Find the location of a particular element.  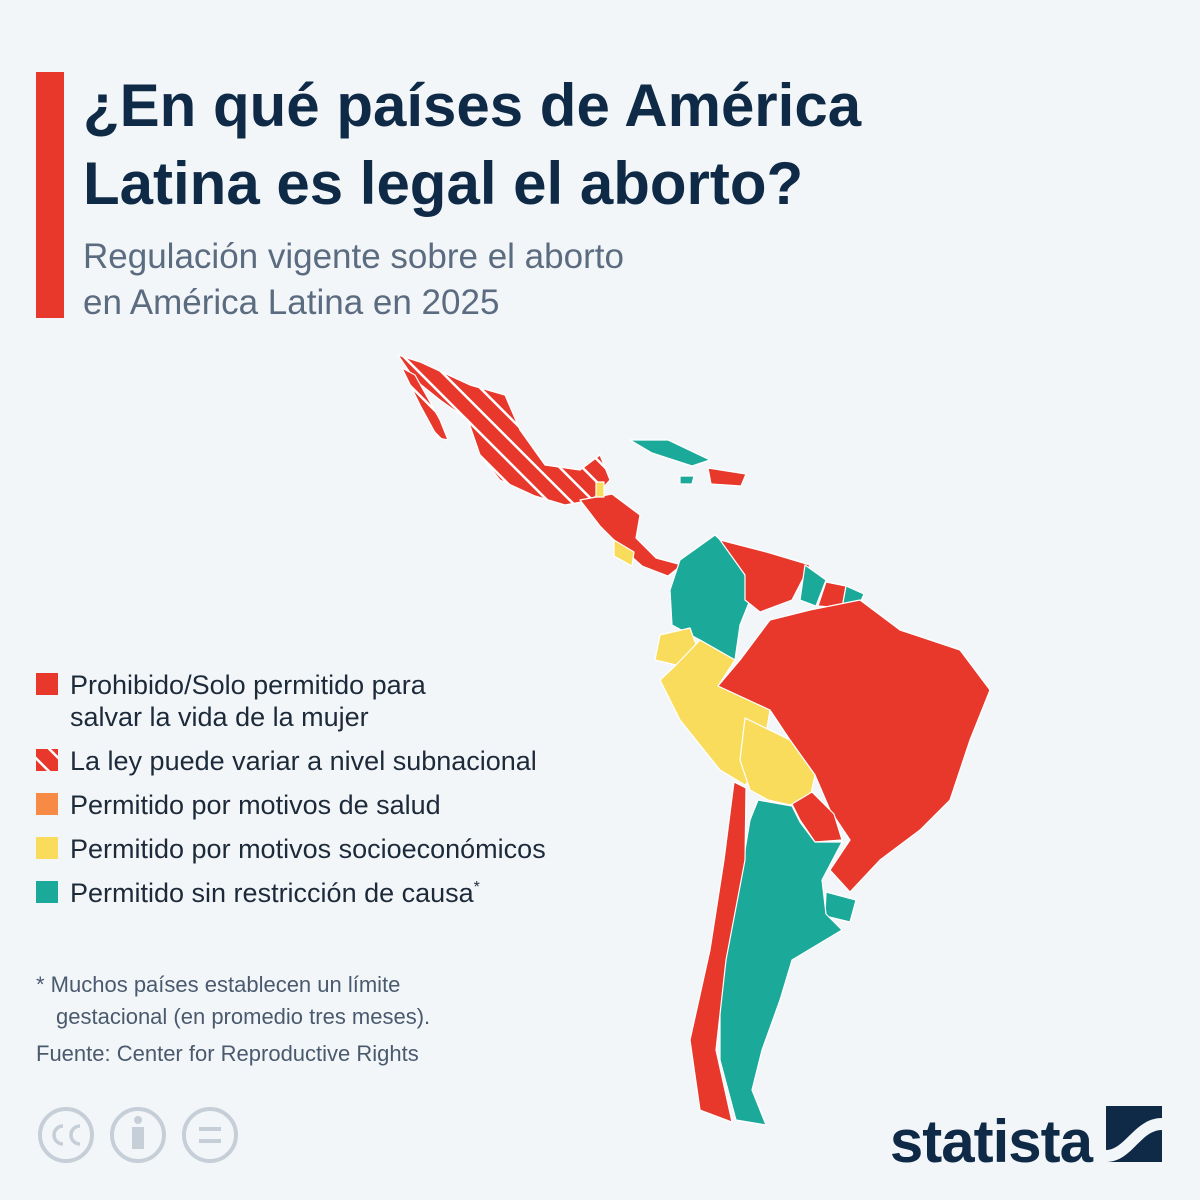

title-line: ¿En qué países de América is located at coordinates (472, 105).